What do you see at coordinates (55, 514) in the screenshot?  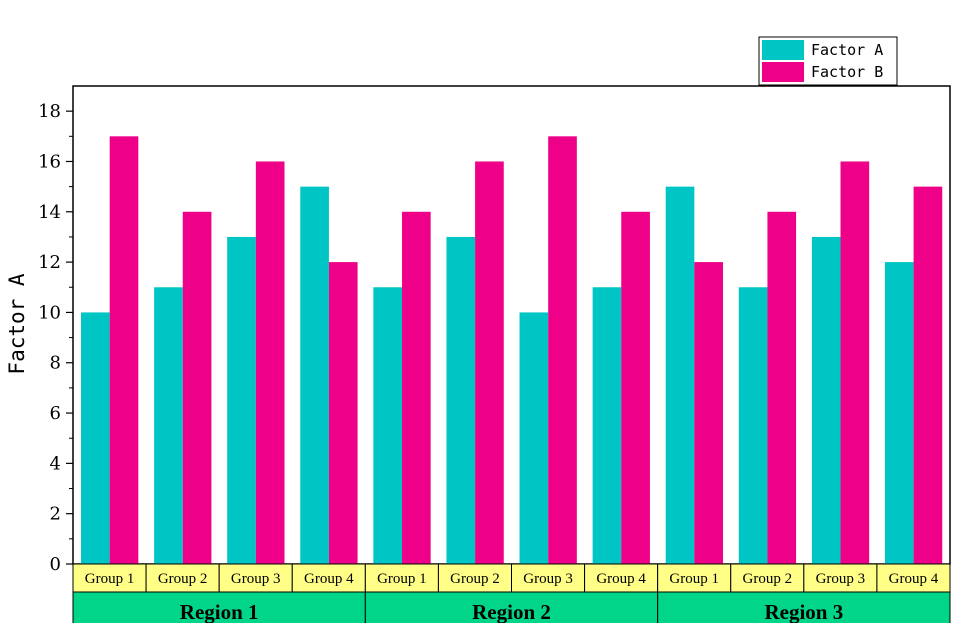 I see `y-tick-label: 2` at bounding box center [55, 514].